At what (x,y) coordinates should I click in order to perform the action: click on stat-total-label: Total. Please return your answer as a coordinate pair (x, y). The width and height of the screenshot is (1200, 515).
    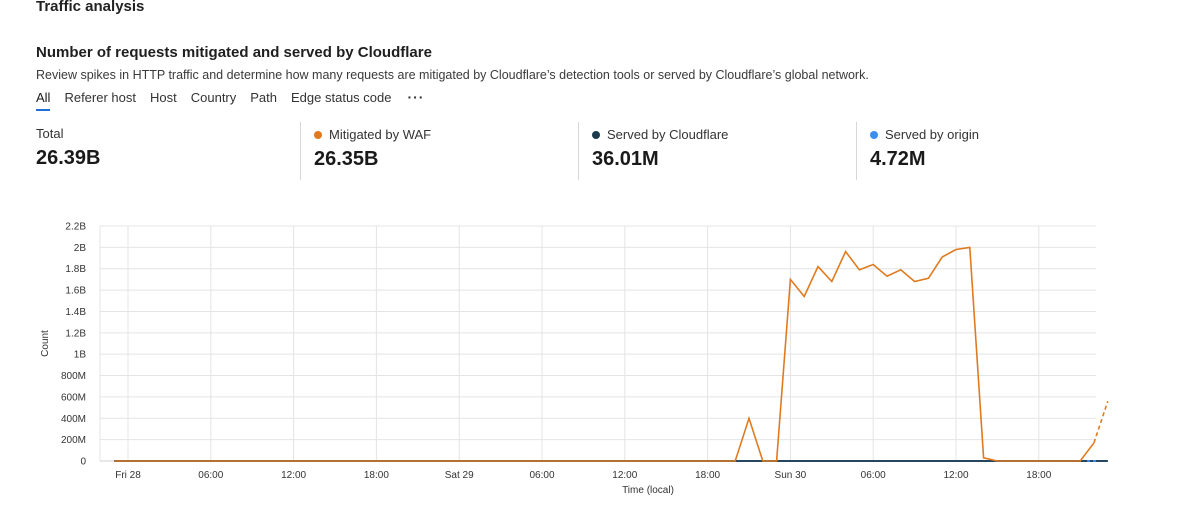
    Looking at the image, I should click on (50, 133).